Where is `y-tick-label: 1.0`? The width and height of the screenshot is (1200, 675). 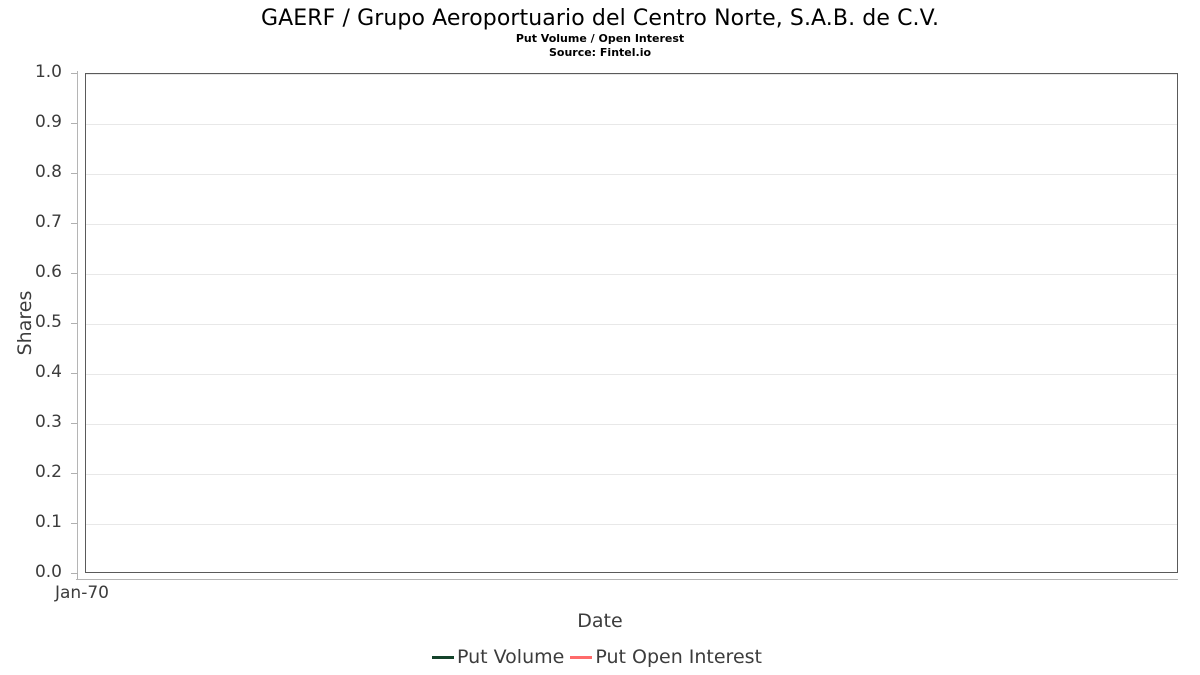
y-tick-label: 1.0 is located at coordinates (48, 72).